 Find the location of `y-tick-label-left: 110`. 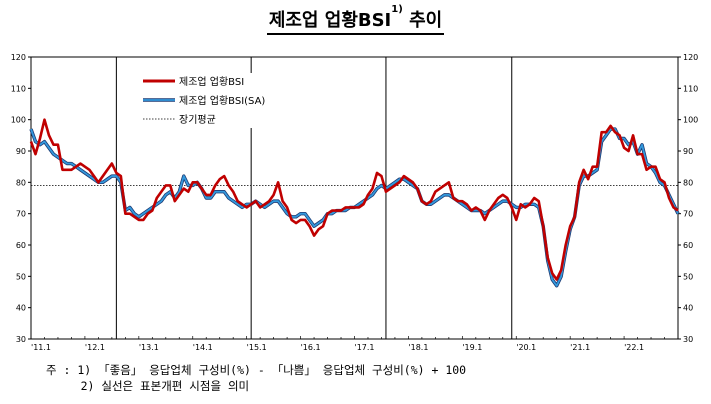

y-tick-label-left: 110 is located at coordinates (18, 88).